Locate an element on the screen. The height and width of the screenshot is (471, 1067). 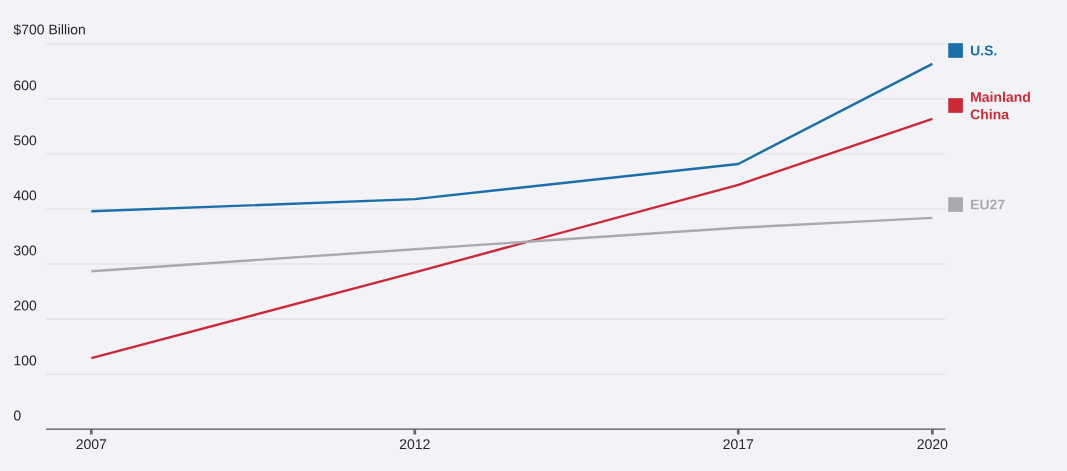
y-tick-label: 0 is located at coordinates (17, 415).